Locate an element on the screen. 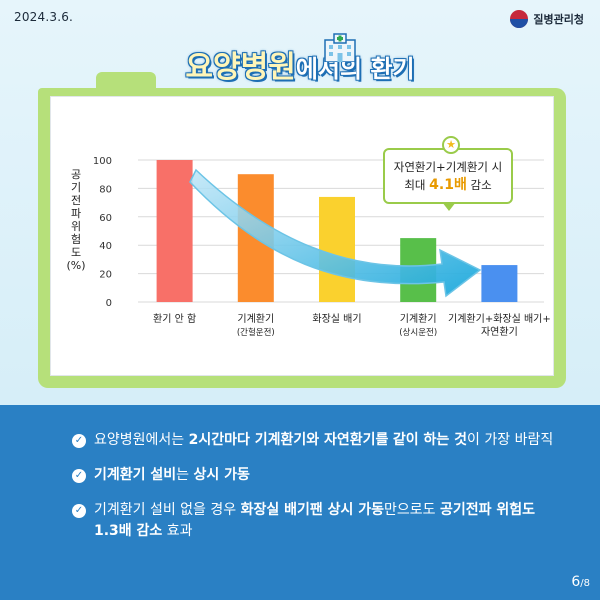 The width and height of the screenshot is (600, 600). annotation-line-1: 자연환기+기계환기 시 is located at coordinates (448, 167).